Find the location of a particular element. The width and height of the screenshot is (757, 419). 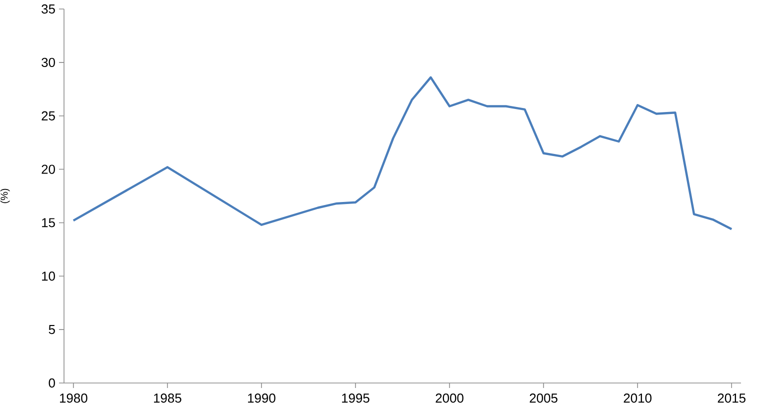

x-tick-label: 2015 is located at coordinates (732, 398).